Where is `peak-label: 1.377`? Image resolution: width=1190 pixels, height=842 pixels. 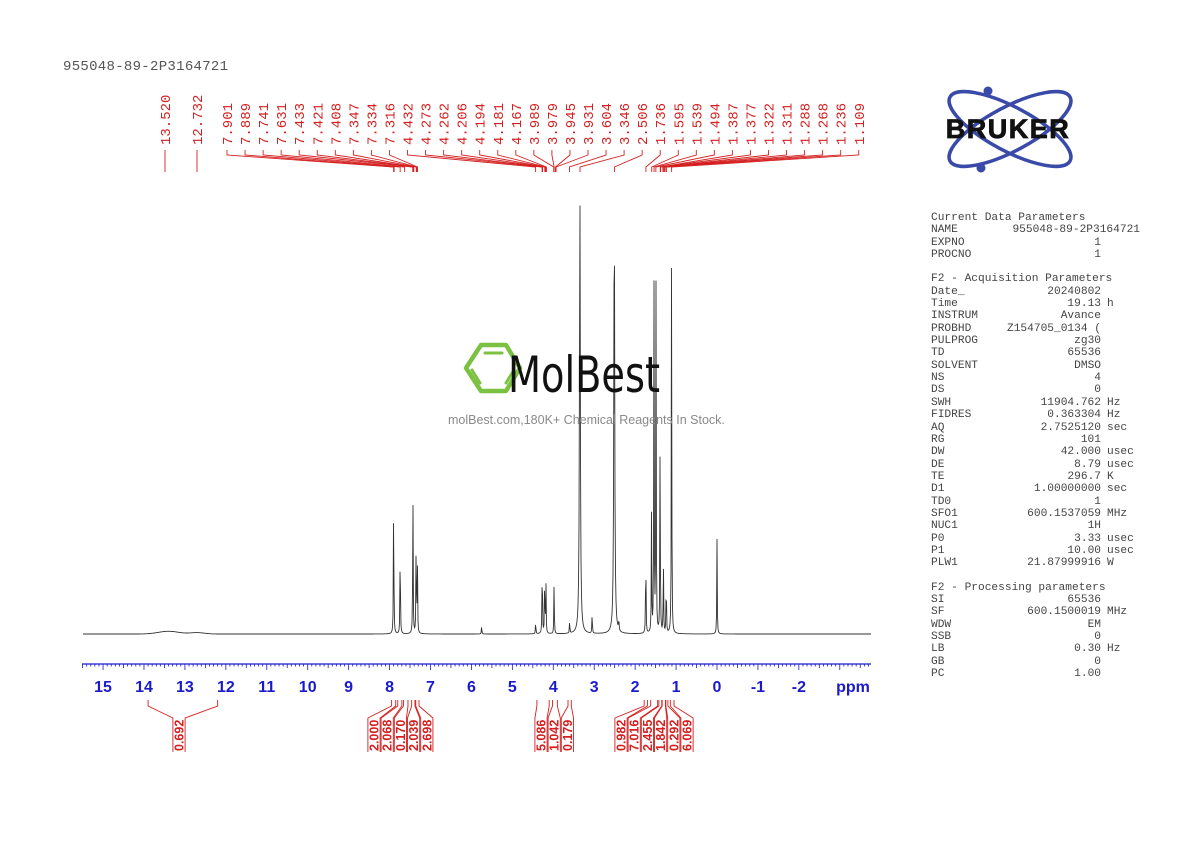
peak-label: 1.377 is located at coordinates (752, 124).